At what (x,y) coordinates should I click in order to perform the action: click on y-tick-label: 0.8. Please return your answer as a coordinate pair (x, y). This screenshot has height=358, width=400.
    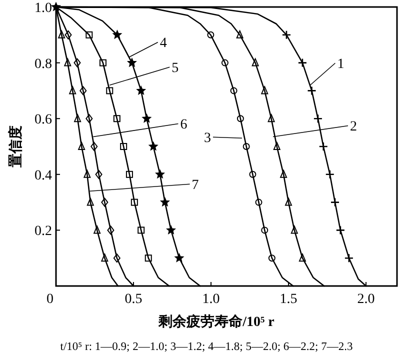
    Looking at the image, I should click on (43, 64).